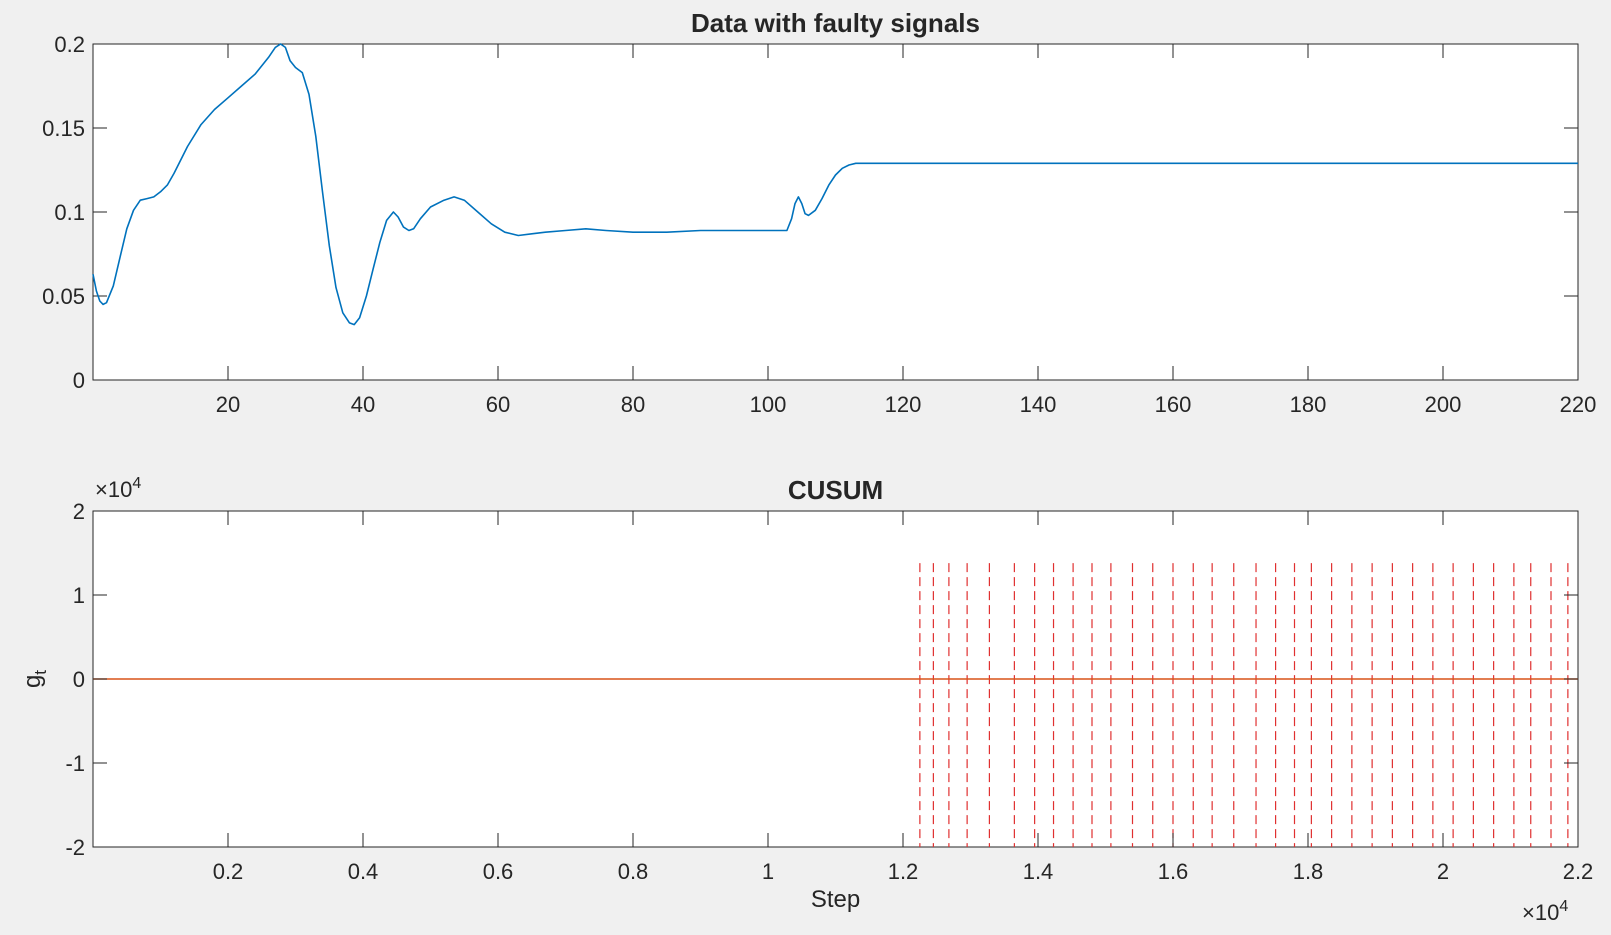 This screenshot has width=1611, height=935. What do you see at coordinates (835, 899) in the screenshot?
I see `x-axis-label: Step` at bounding box center [835, 899].